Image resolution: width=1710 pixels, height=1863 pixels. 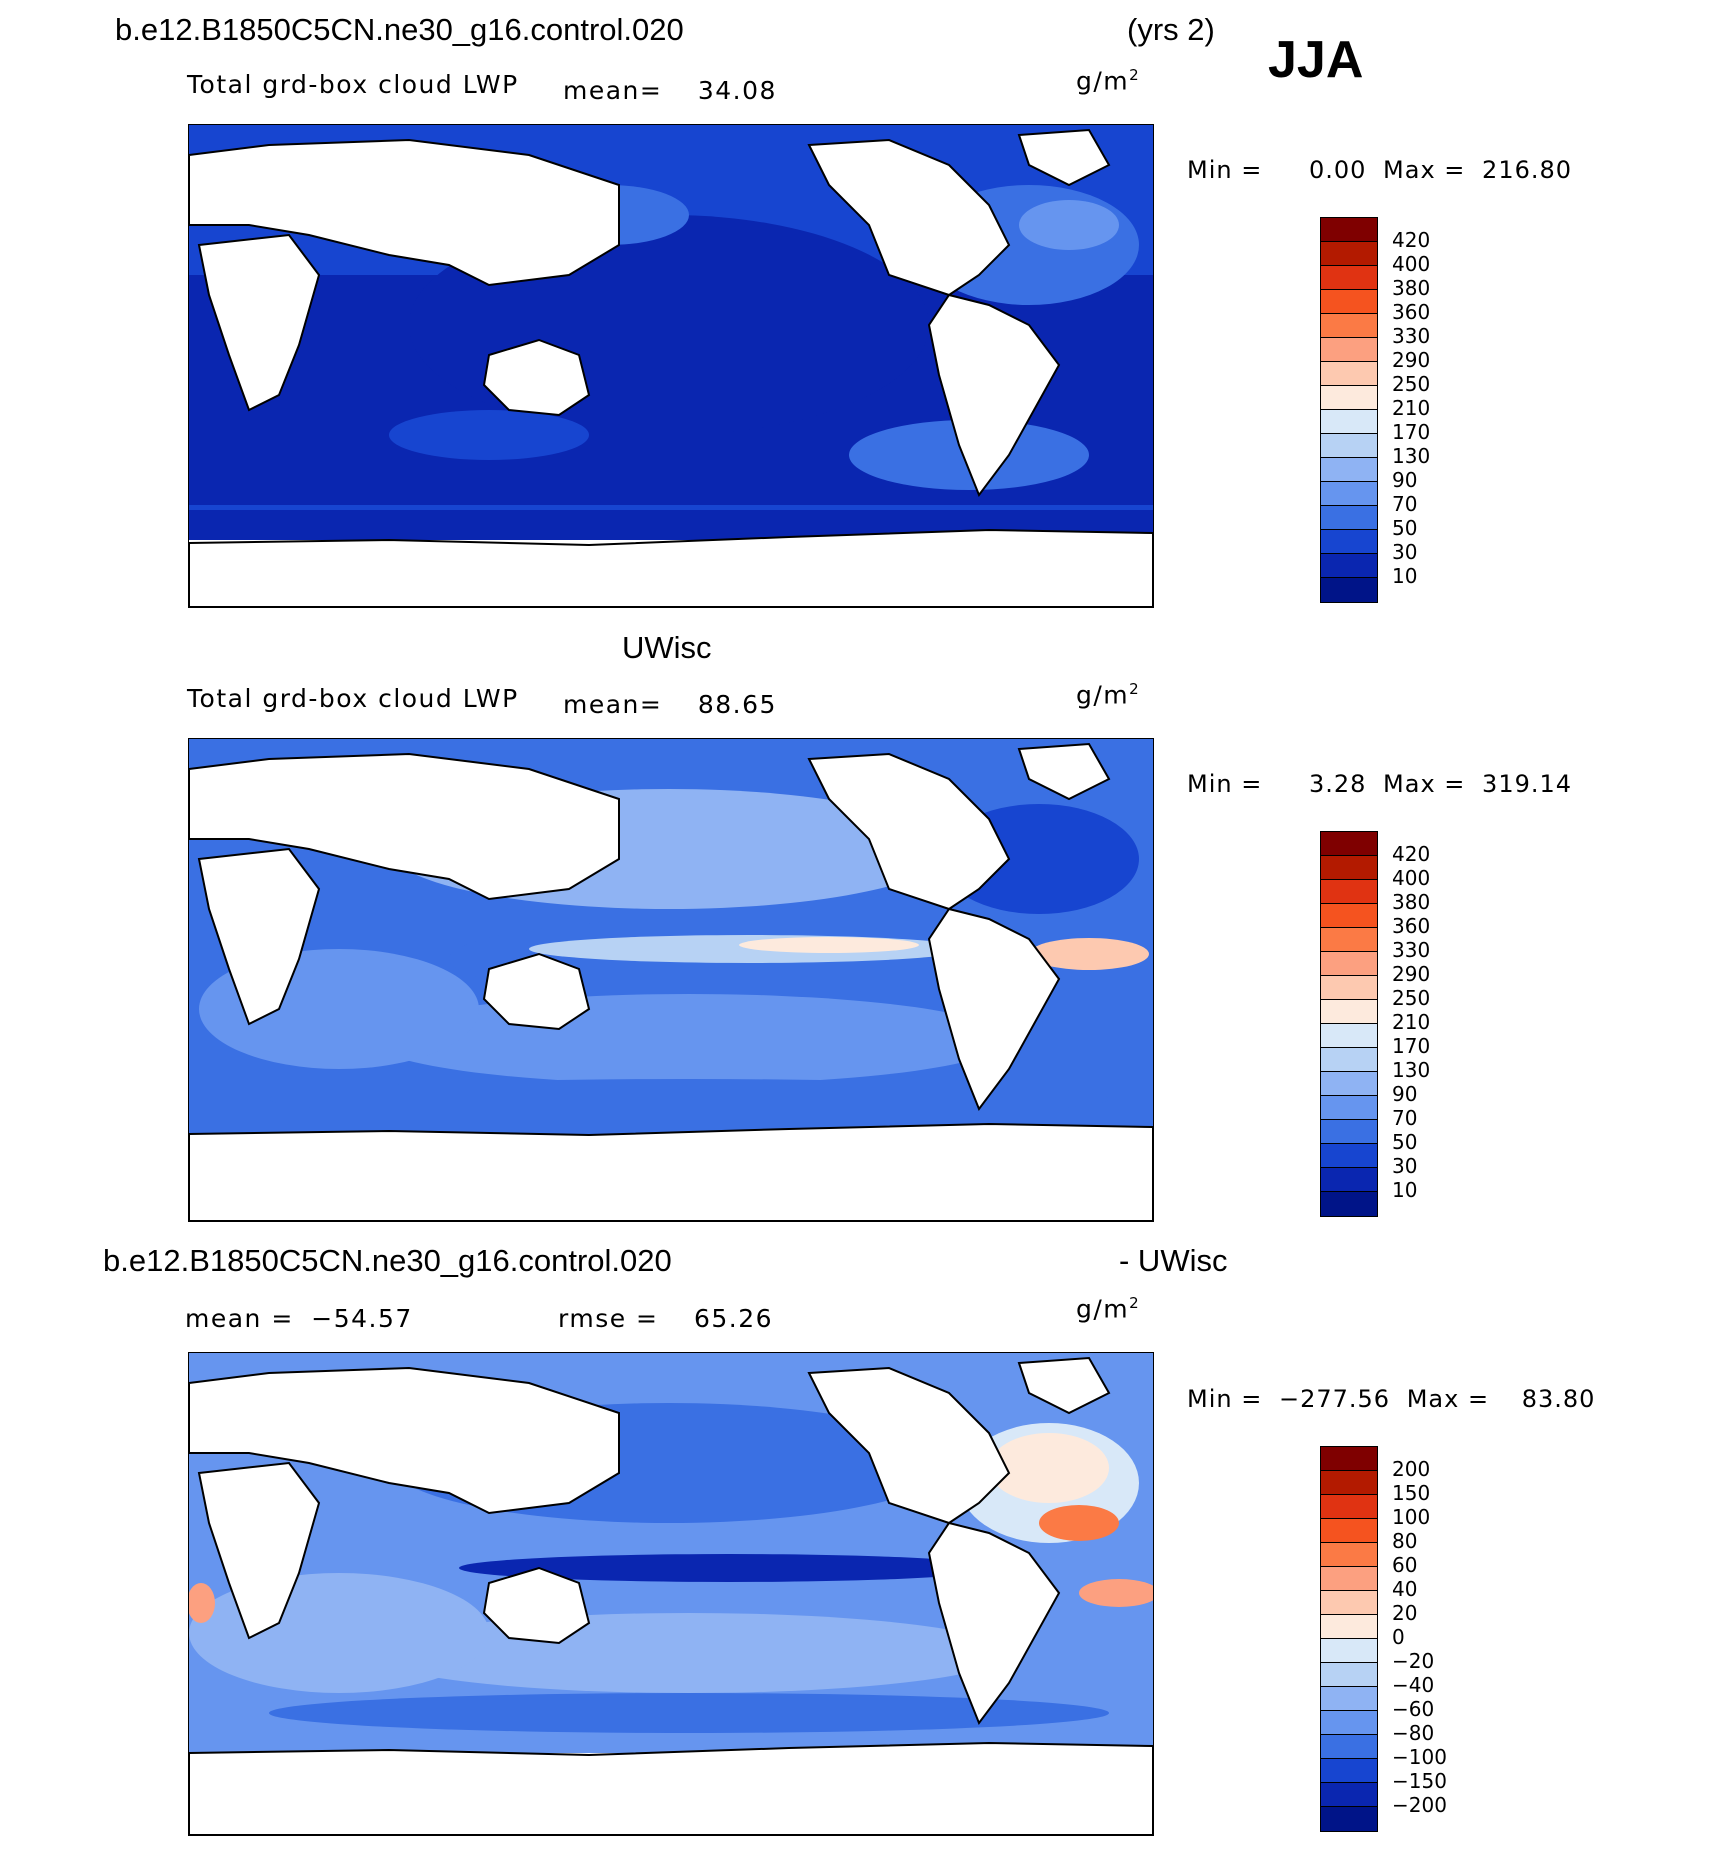 I want to click on panel1-colorbar, so click(x=1349, y=410).